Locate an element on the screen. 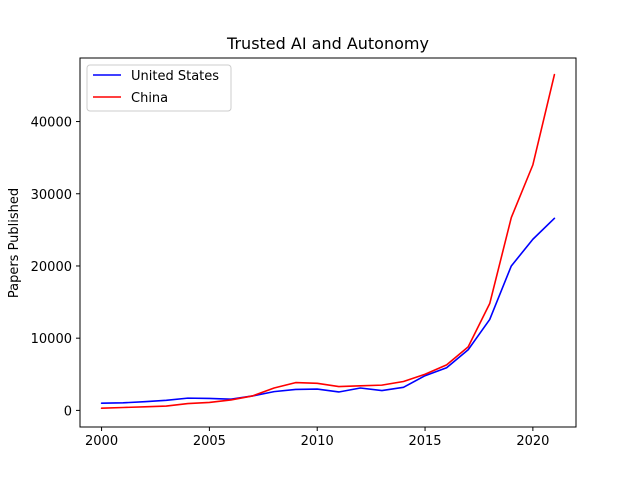 The height and width of the screenshot is (480, 640). y-axis-label: Papers Published is located at coordinates (14, 243).